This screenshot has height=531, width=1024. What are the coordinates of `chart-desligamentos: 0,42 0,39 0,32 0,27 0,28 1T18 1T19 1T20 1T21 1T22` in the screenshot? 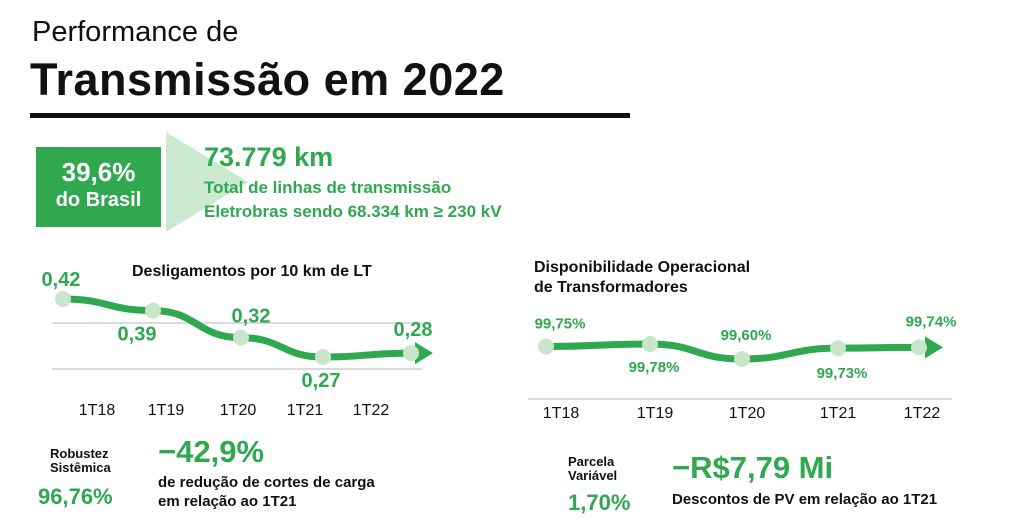 It's located at (237, 344).